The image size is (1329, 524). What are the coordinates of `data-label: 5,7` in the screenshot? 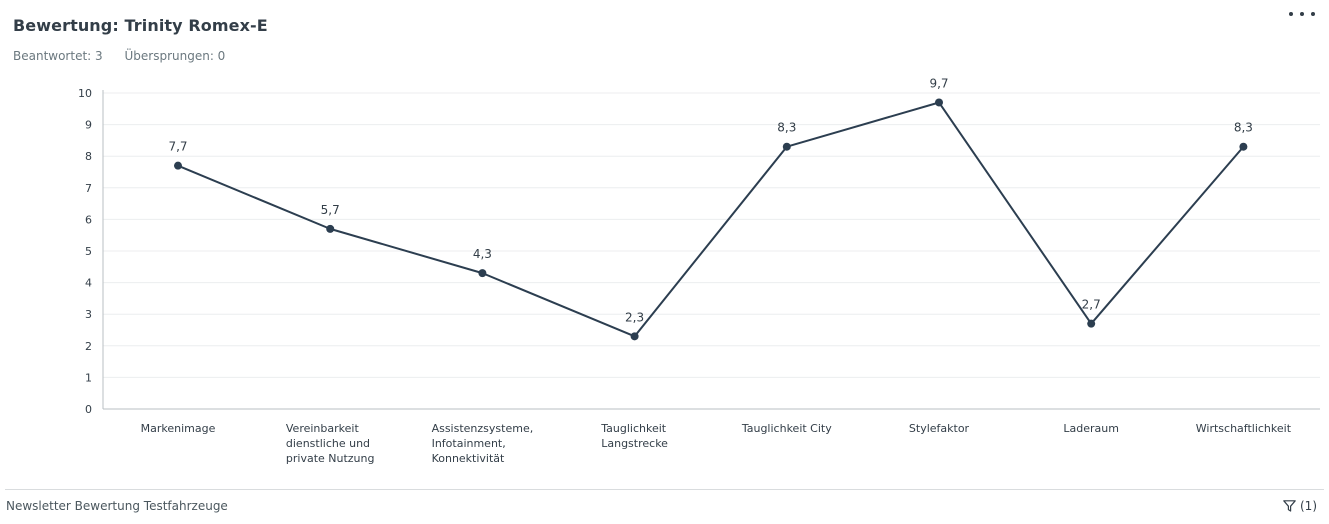 It's located at (330, 210).